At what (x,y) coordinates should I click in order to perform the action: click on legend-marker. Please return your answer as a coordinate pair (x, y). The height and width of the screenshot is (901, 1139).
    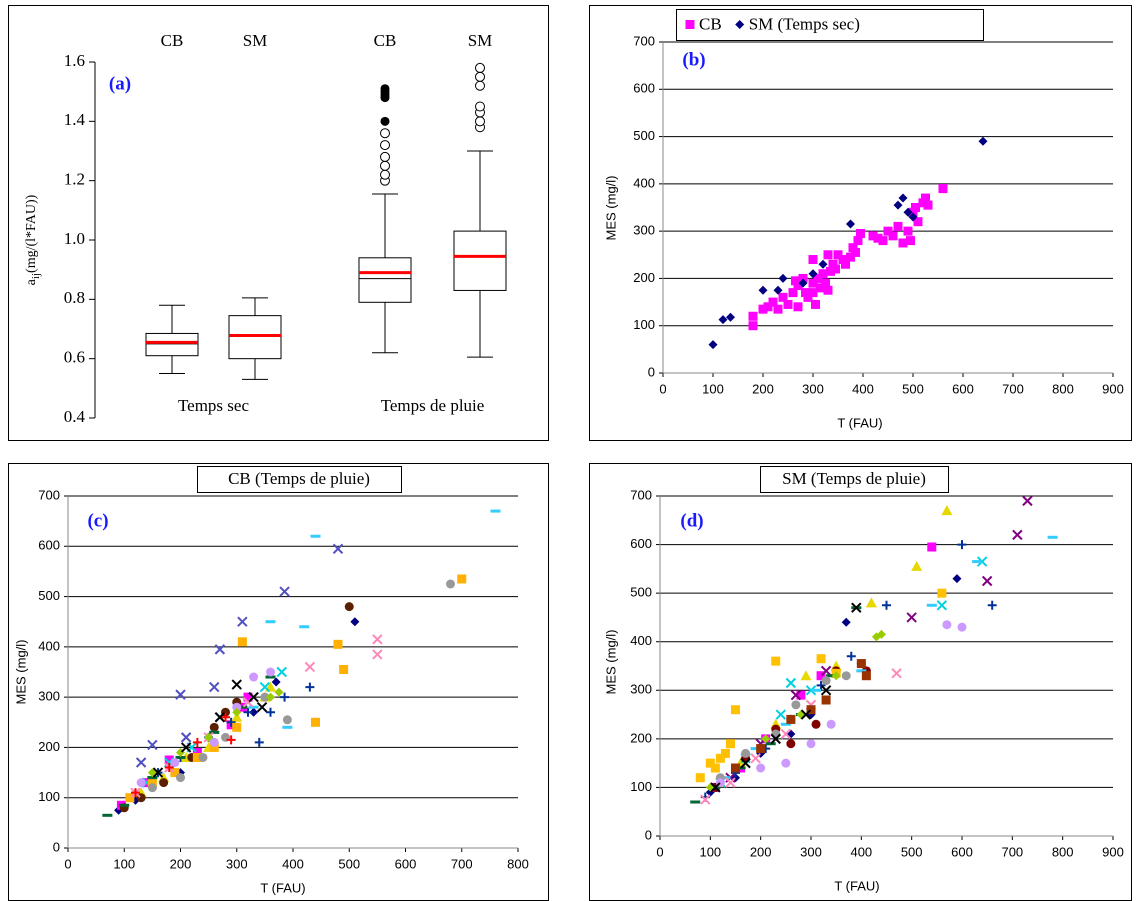
    Looking at the image, I should click on (690, 24).